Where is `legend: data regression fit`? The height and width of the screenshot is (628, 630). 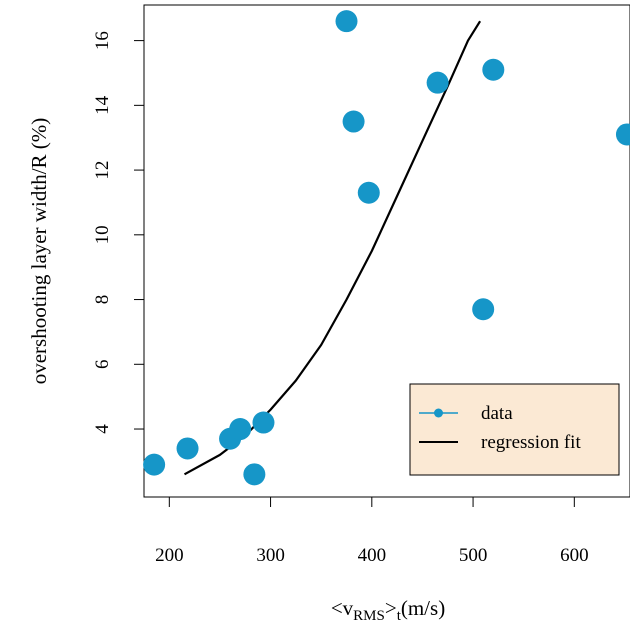 legend: data regression fit is located at coordinates (514, 429).